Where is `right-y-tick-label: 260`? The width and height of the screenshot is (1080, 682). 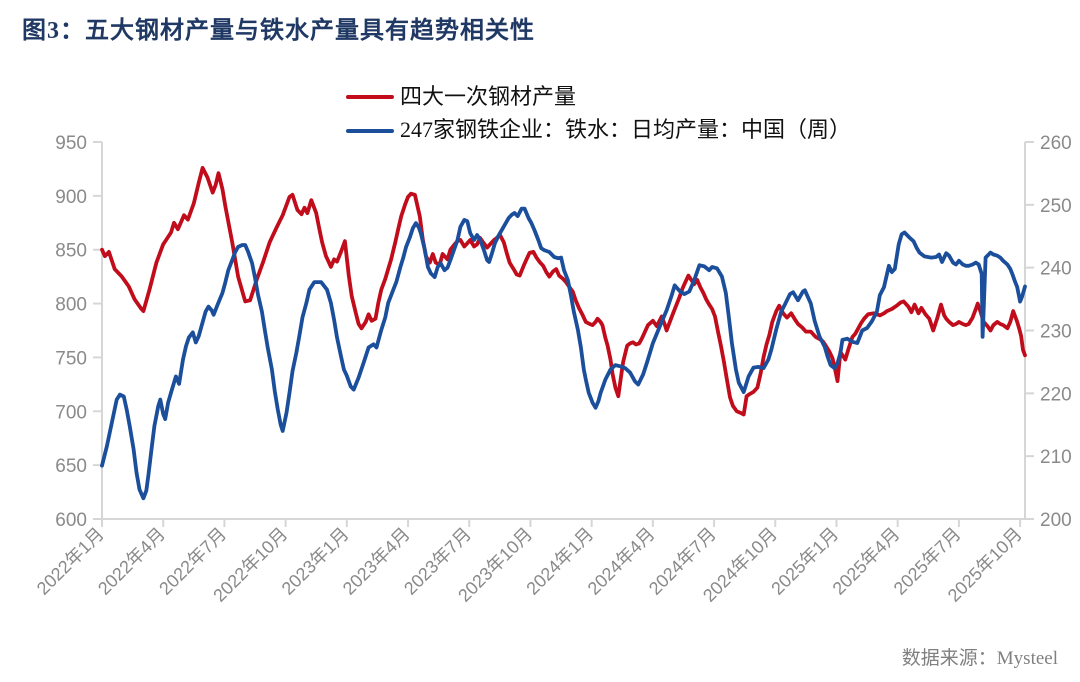 right-y-tick-label: 260 is located at coordinates (1056, 143).